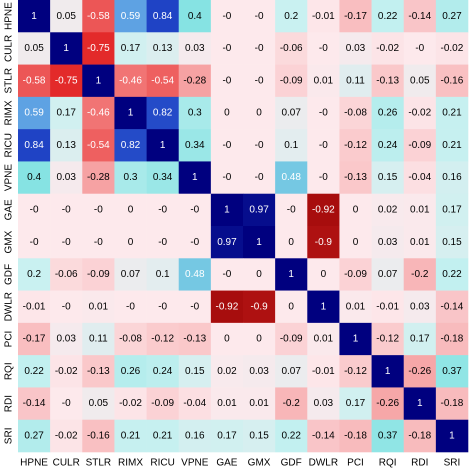 The width and height of the screenshot is (474, 472). I want to click on cell-label: -0.92, so click(227, 306).